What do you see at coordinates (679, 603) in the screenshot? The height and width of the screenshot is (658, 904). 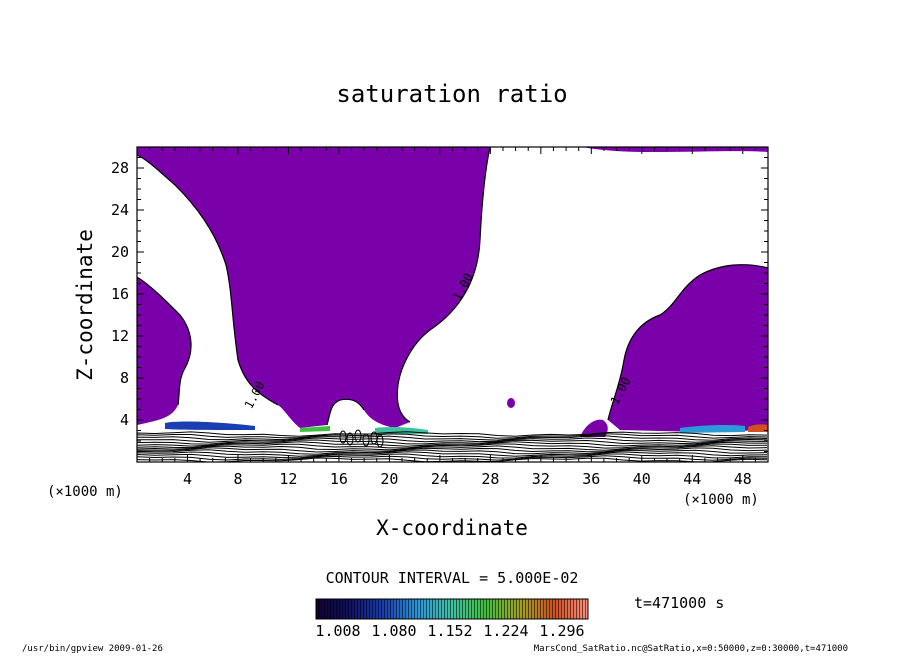 I see `time-label: t=471000 s` at bounding box center [679, 603].